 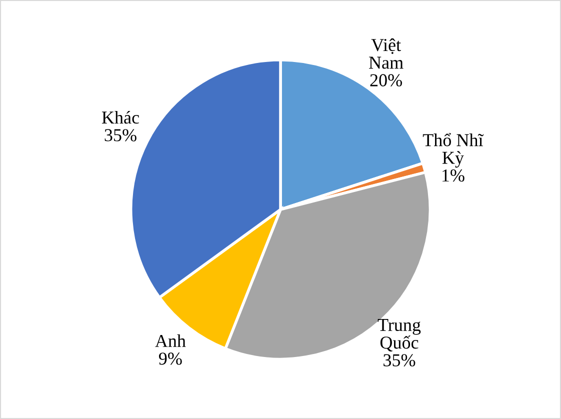 I want to click on slice-label: Thổ Nhĩ Kỳ, so click(x=453, y=150).